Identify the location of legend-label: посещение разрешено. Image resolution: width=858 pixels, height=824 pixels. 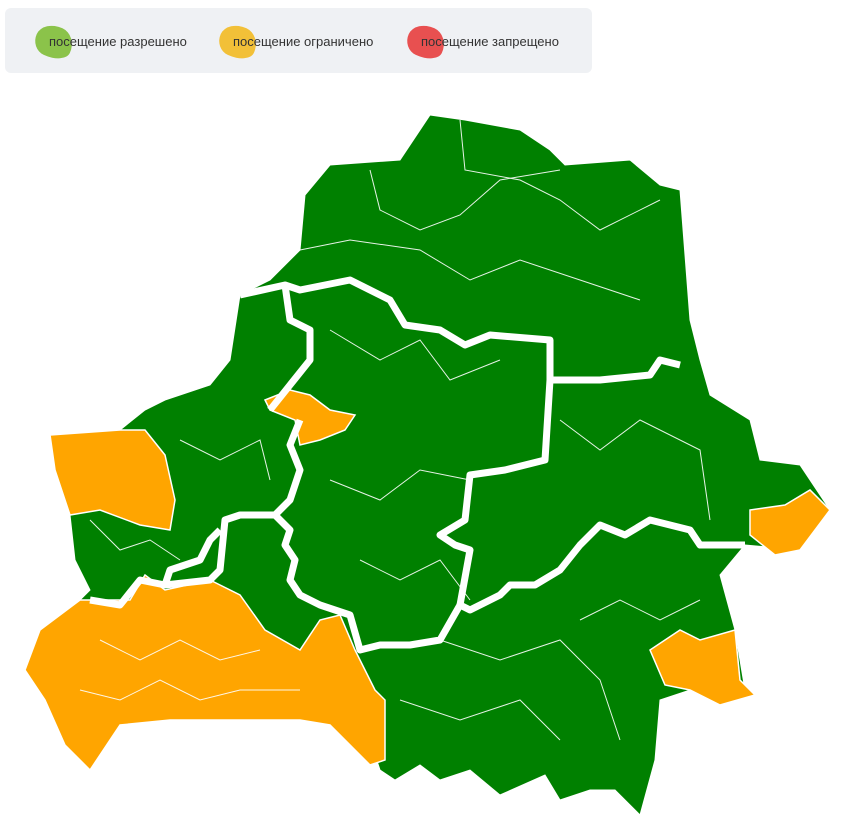
(118, 41).